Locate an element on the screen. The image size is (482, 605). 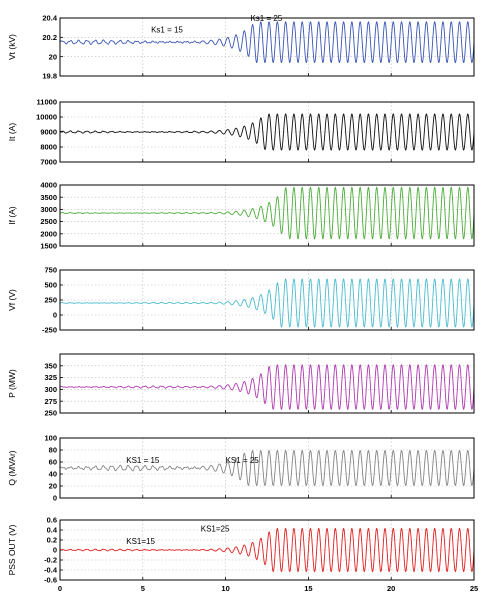
panel-4: -250 0 250 500 750 Vf (V) is located at coordinates (241, 300).